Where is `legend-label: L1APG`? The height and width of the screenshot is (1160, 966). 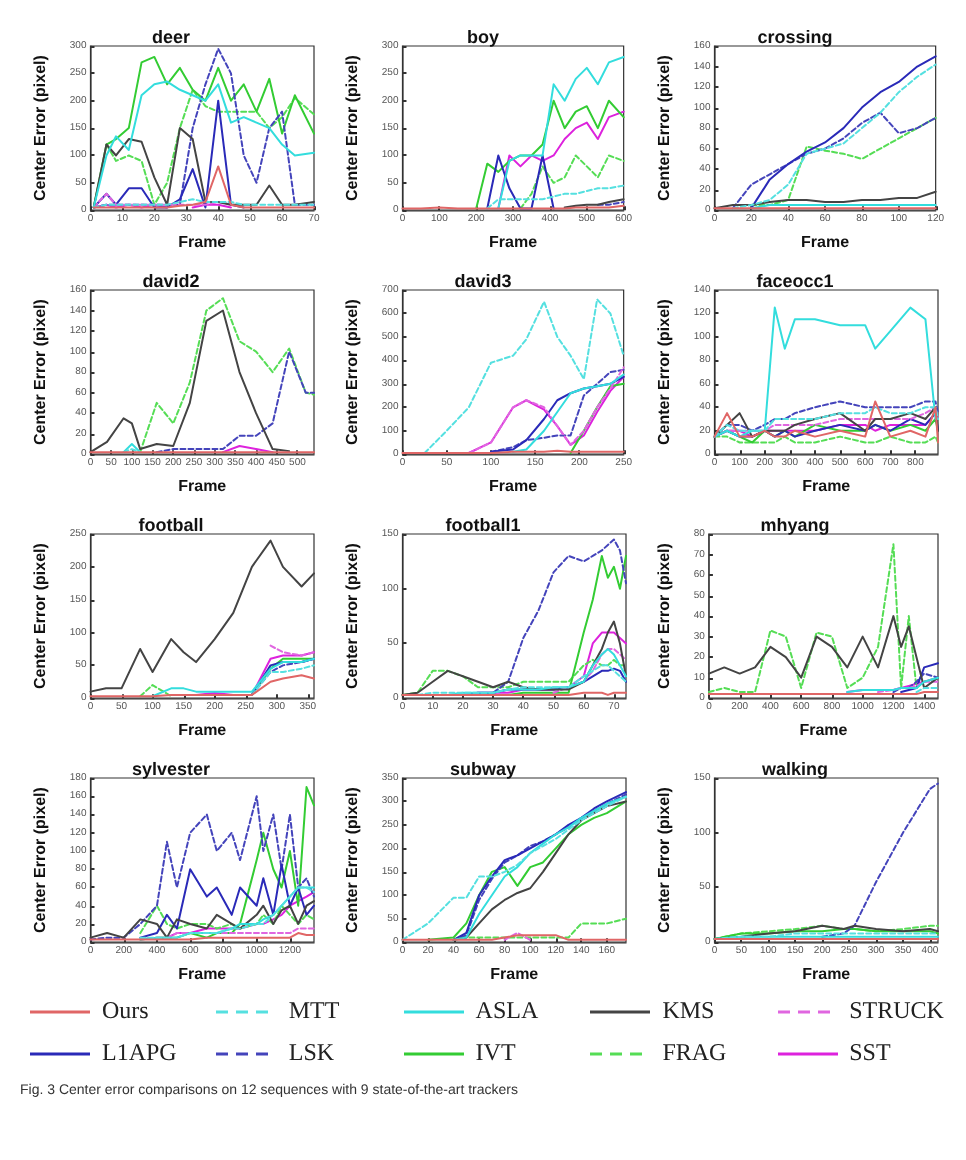 legend-label: L1APG is located at coordinates (139, 1053).